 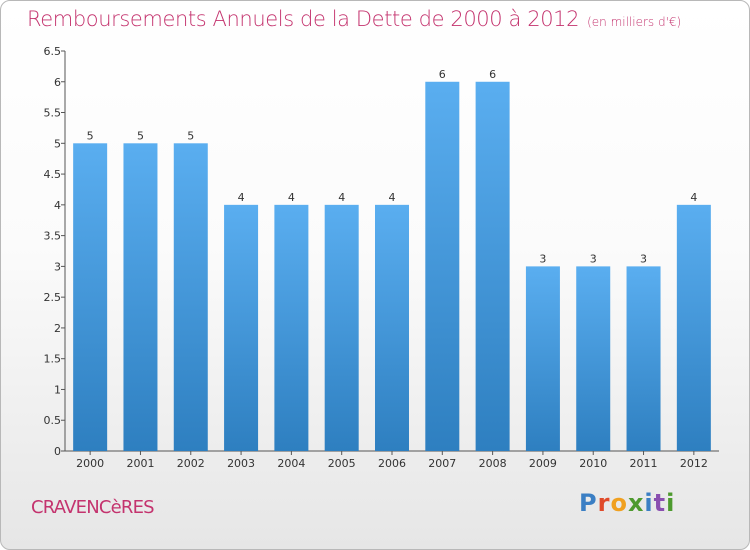 What do you see at coordinates (342, 463) in the screenshot?
I see `x-tick-label: 2005` at bounding box center [342, 463].